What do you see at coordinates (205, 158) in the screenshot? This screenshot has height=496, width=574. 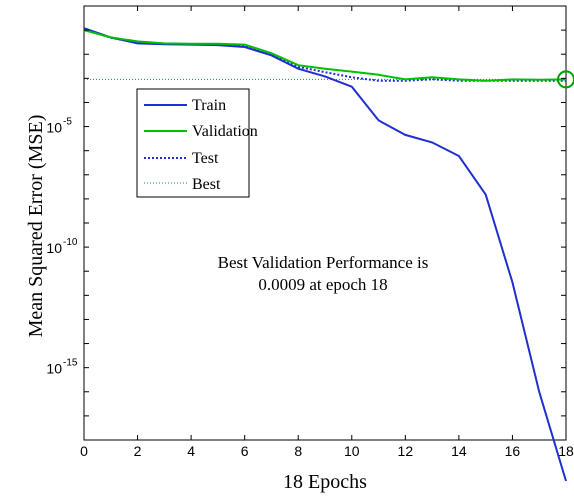 I see `legend-test-label: Test` at bounding box center [205, 158].